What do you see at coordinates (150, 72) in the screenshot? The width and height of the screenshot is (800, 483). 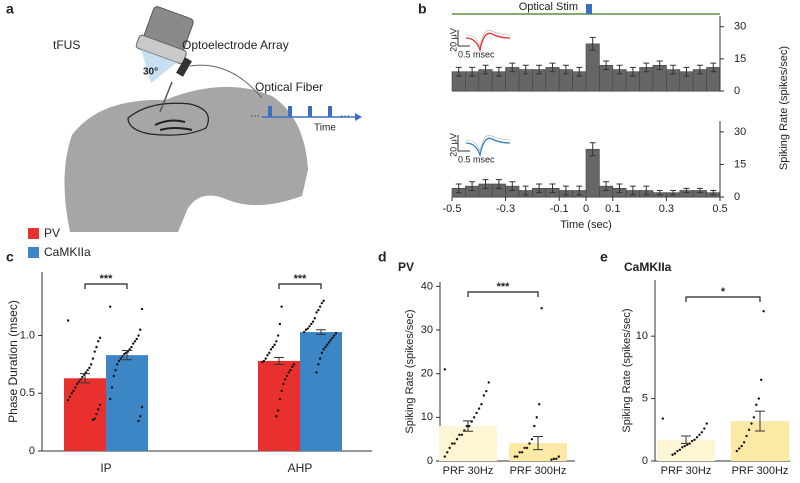 I see `label: 30°` at bounding box center [150, 72].